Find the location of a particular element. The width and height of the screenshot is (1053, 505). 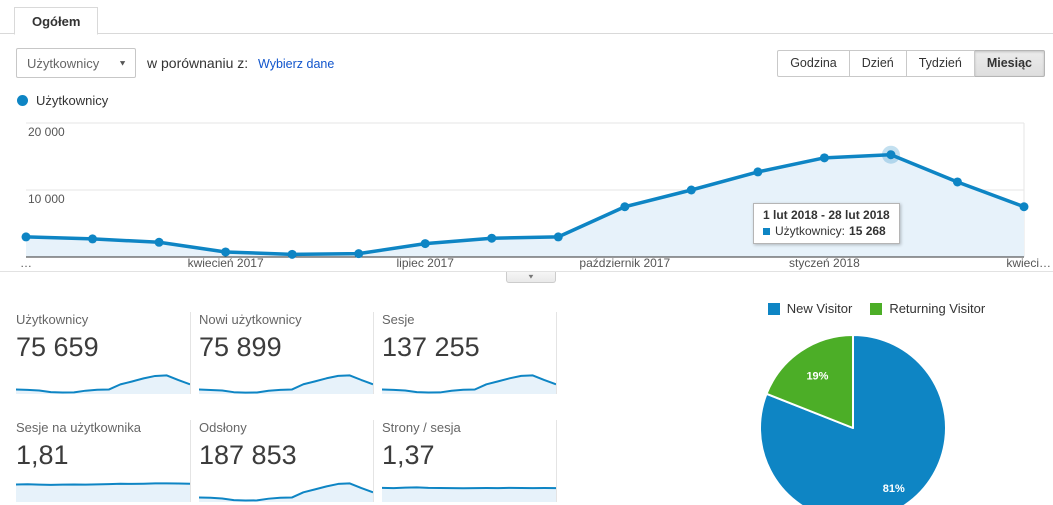

metric-card-odslony: Odsłony 187 853 is located at coordinates (286, 461).